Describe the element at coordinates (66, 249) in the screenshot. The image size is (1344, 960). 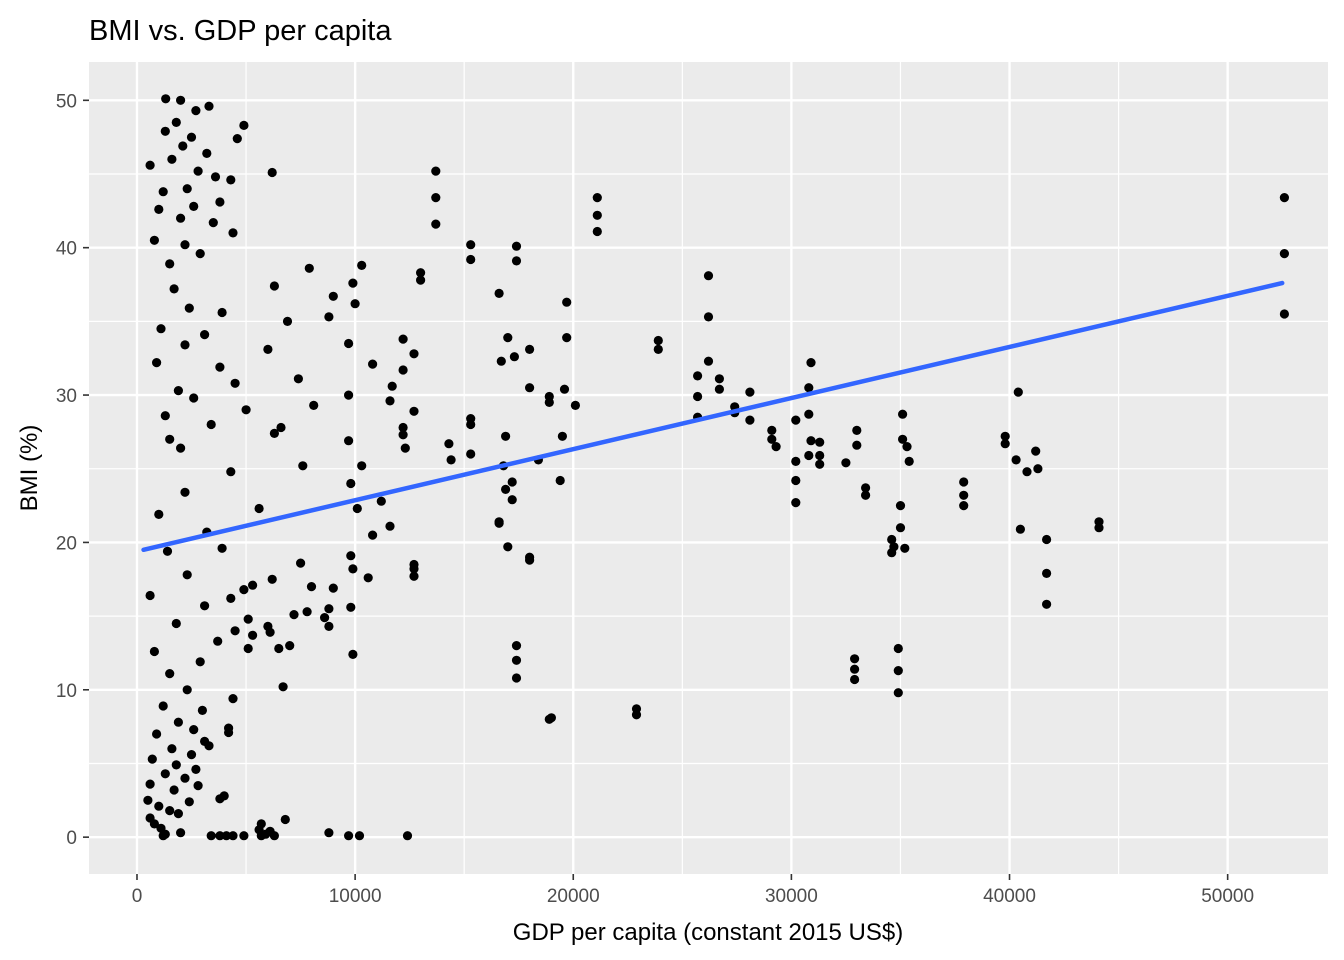
I see `y-tick-label: 40` at that location.